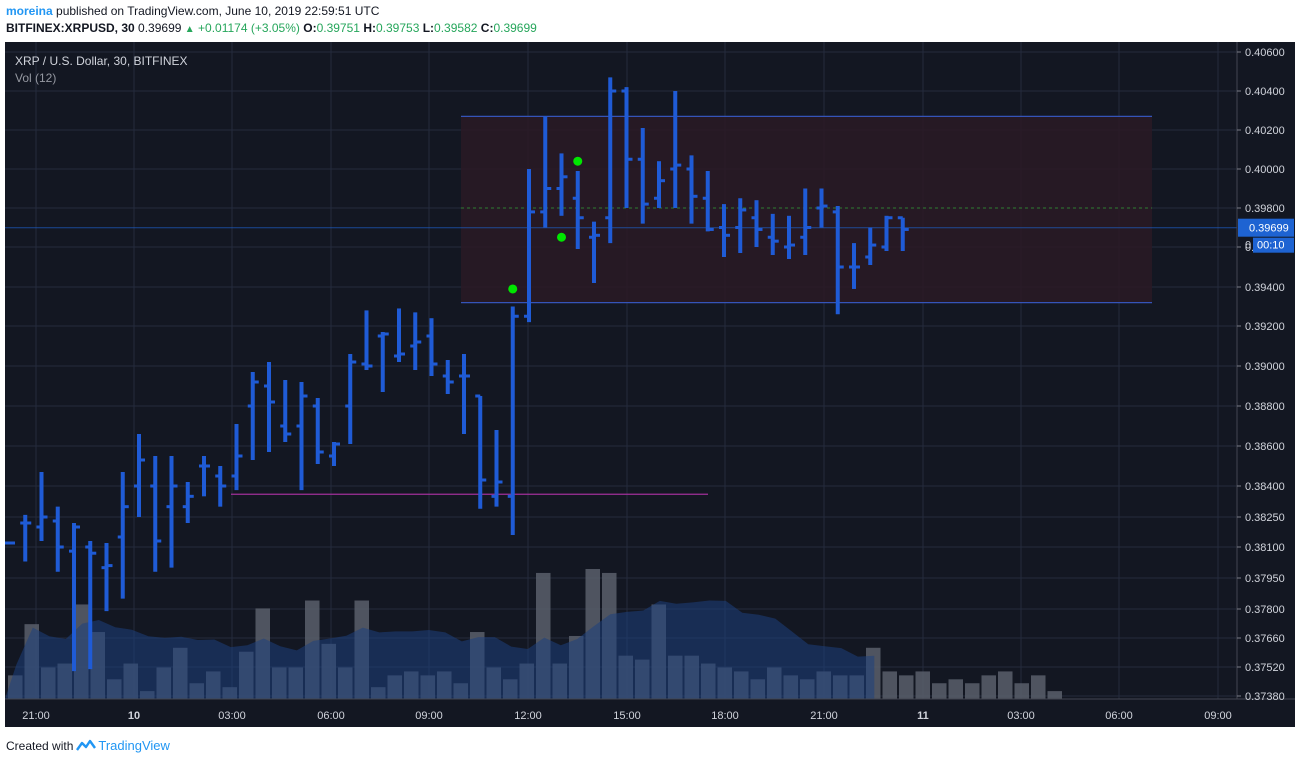  I want to click on price-tick-label: 0.38600, so click(1265, 447).